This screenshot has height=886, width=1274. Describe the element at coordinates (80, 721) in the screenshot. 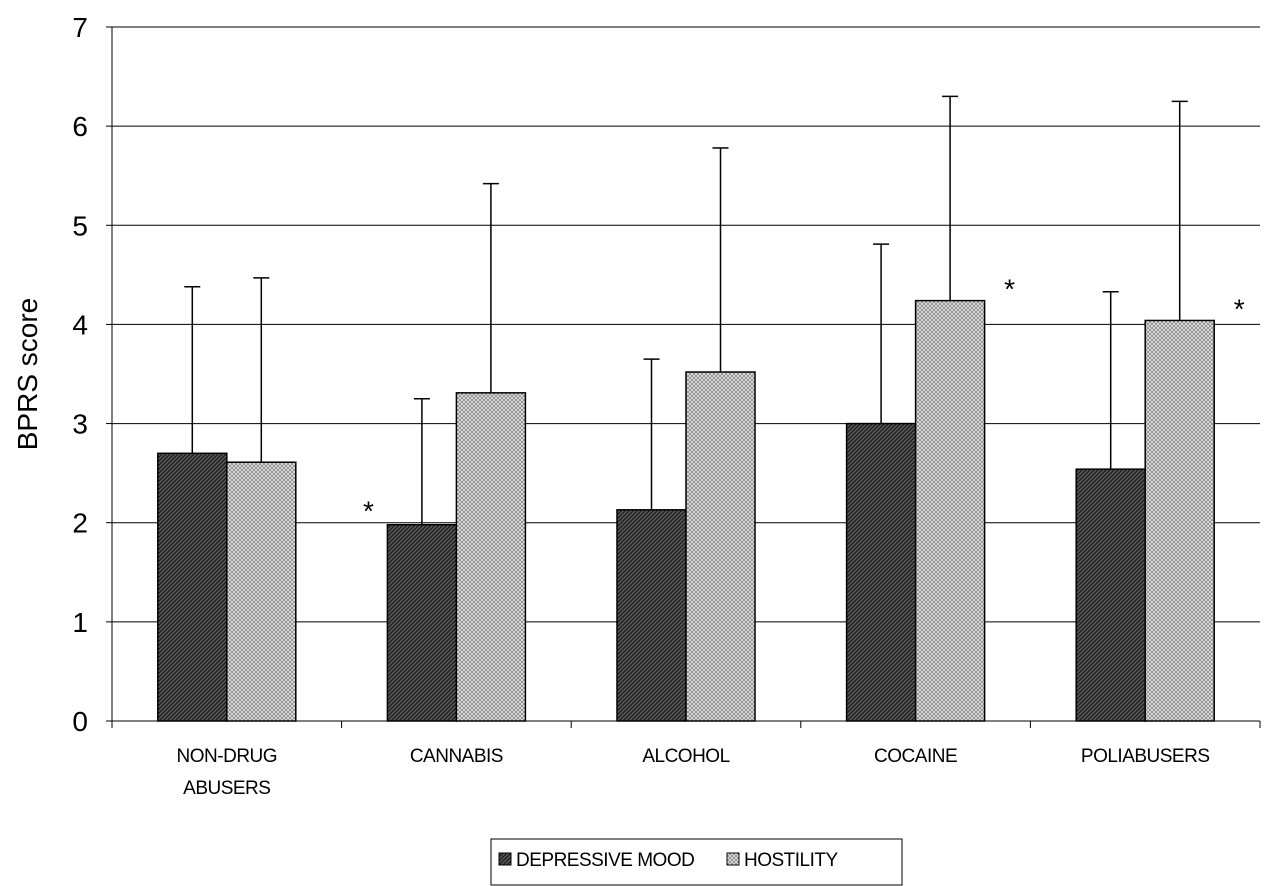

I see `y-tick-label: 0` at that location.